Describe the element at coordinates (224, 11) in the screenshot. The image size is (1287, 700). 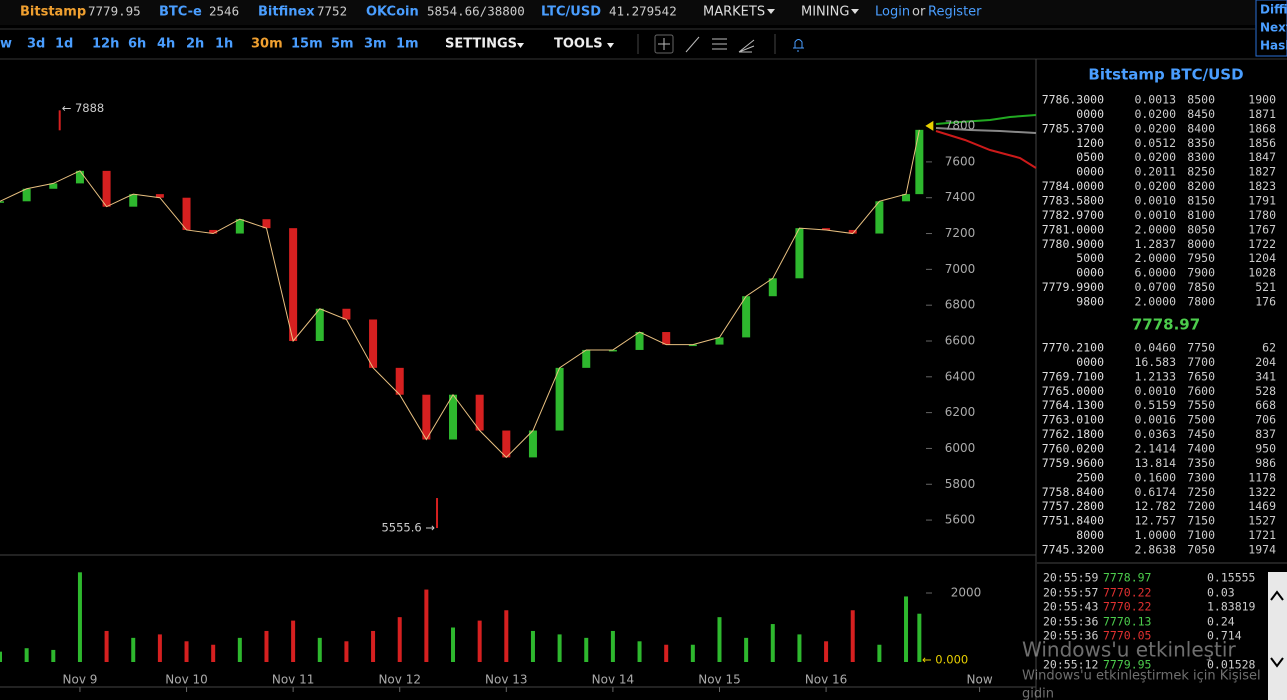
I see `ticker-price: 2546` at that location.